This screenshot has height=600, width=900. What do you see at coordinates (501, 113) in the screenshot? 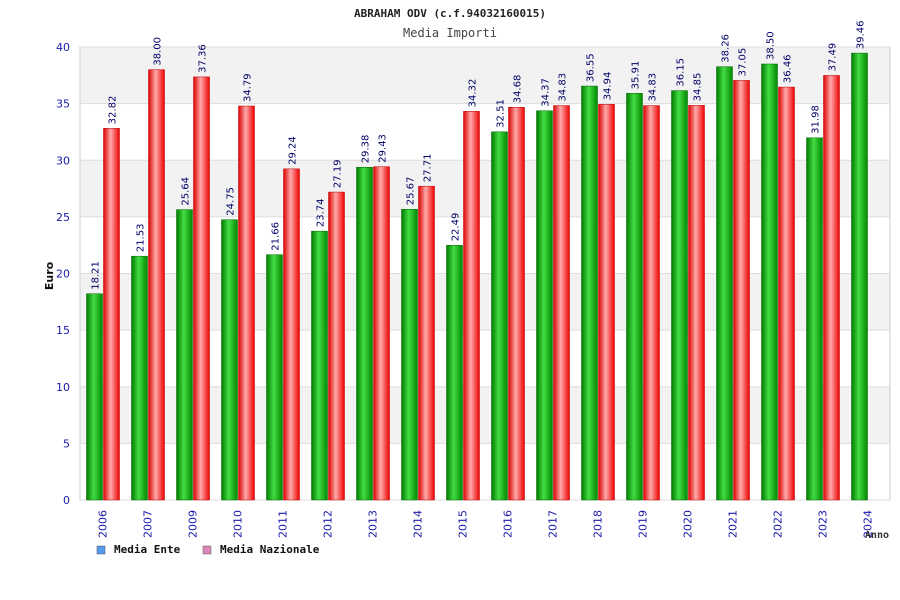
I see `bar-value-label: 32.51` at bounding box center [501, 113].